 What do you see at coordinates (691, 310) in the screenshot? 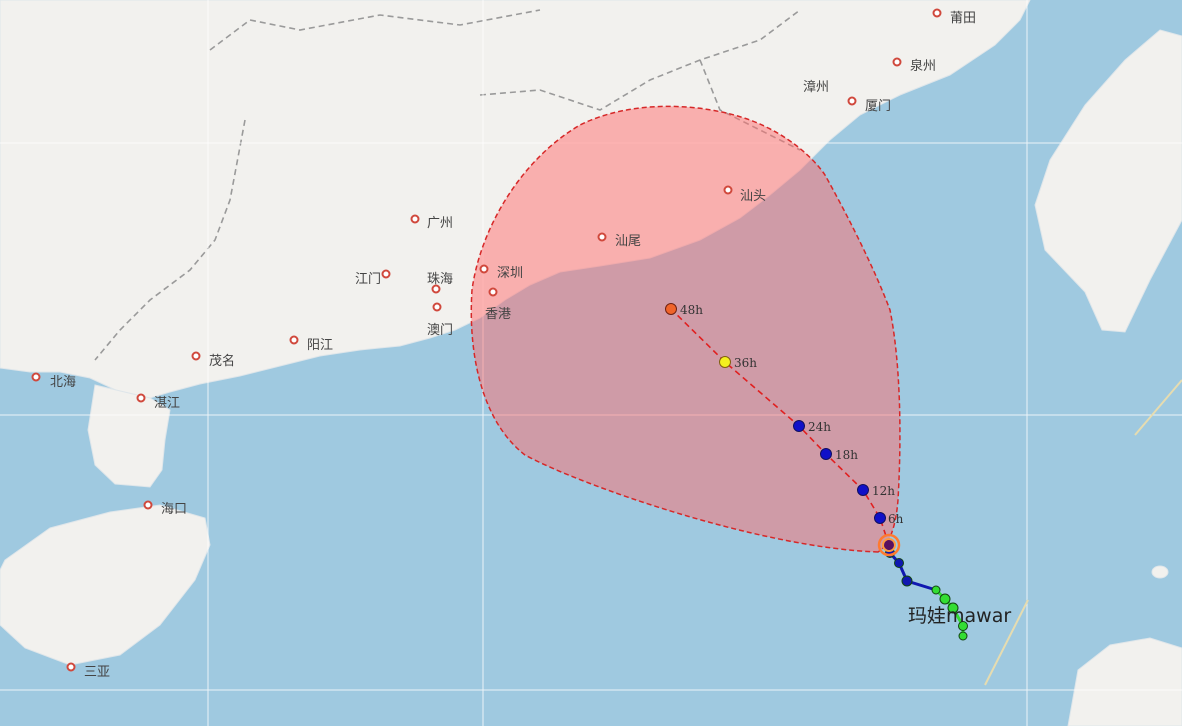
I see `forecast-label: 48h` at bounding box center [691, 310].